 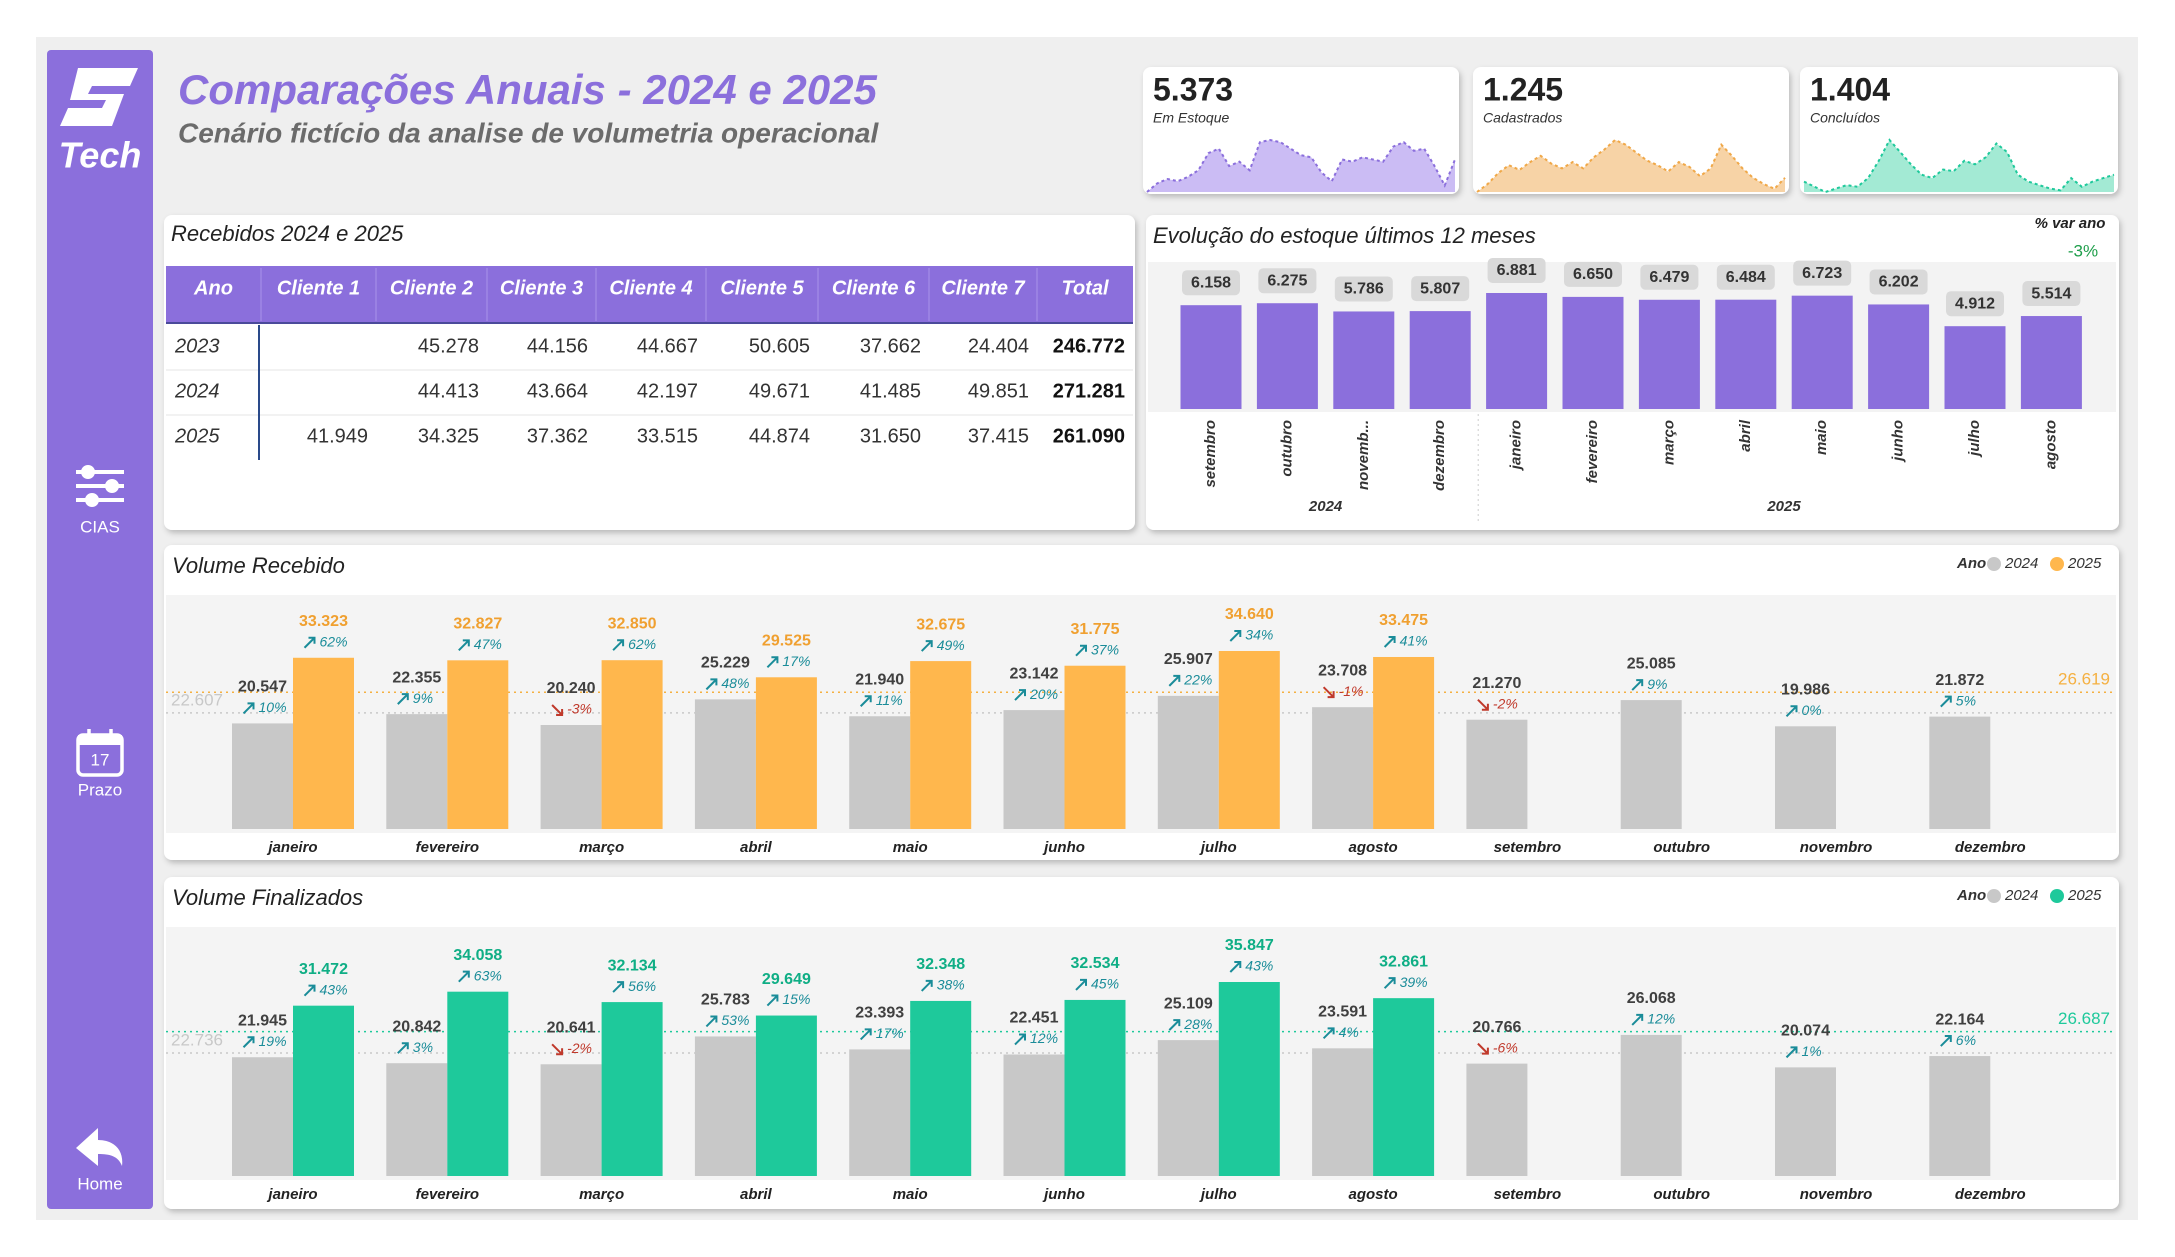 I want to click on value-label: 31.775, so click(x=1095, y=629).